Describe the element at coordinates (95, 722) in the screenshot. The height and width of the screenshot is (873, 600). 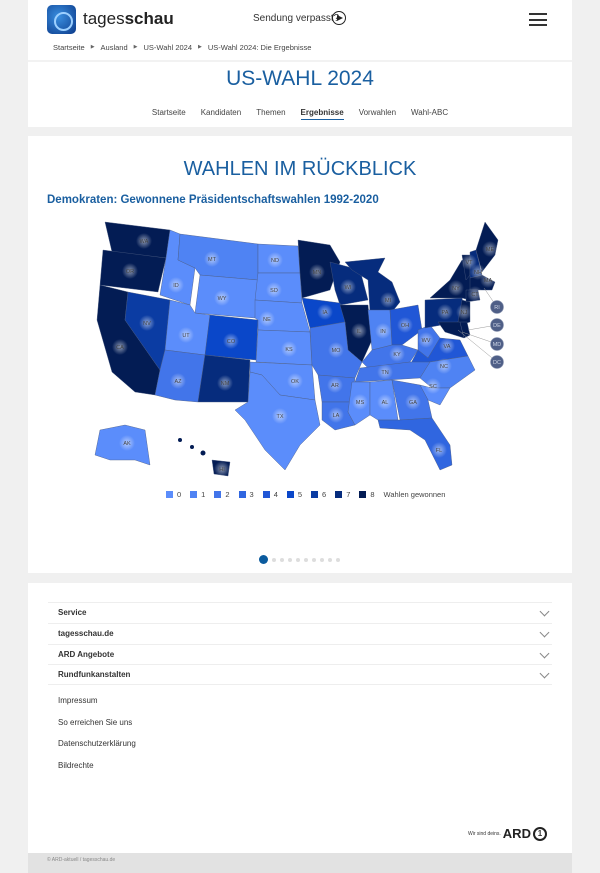
I see `link-kontakt: So erreichen Sie uns` at that location.